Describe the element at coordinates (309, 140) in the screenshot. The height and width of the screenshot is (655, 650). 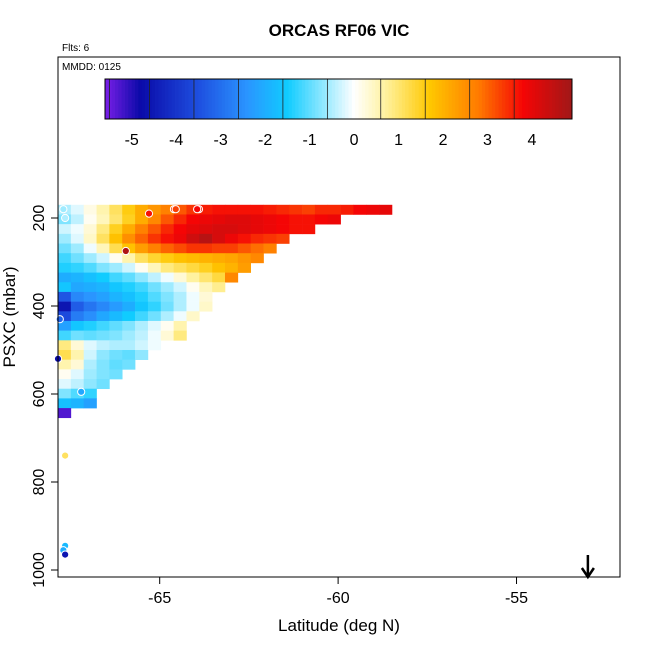
I see `colorbar-tick-label: -1` at that location.